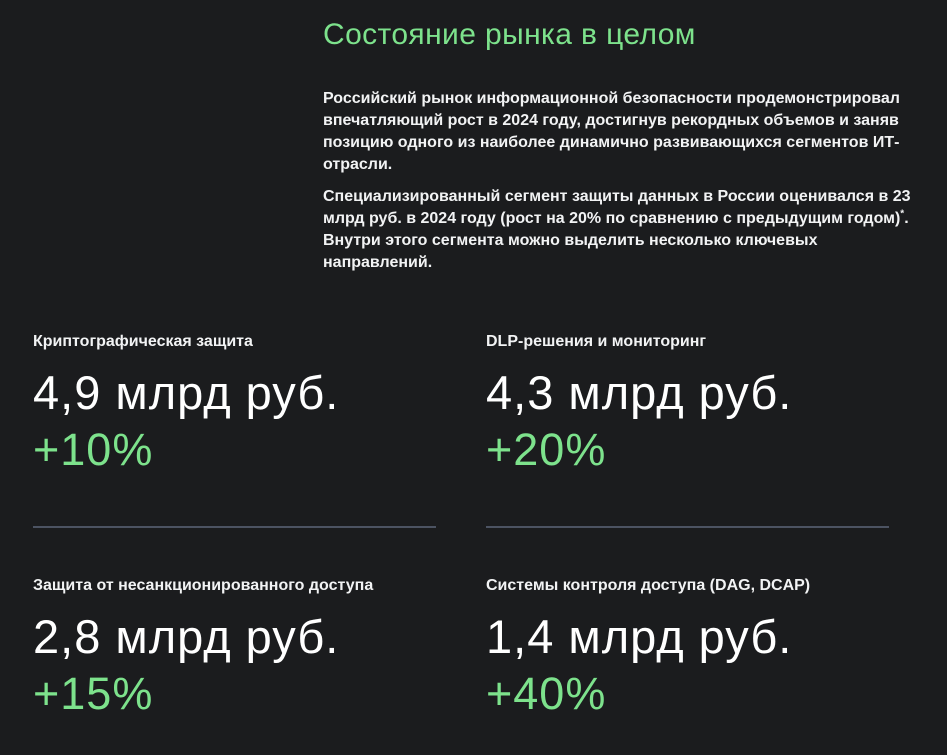 The image size is (947, 755). I want to click on footnote-marker: *, so click(902, 214).